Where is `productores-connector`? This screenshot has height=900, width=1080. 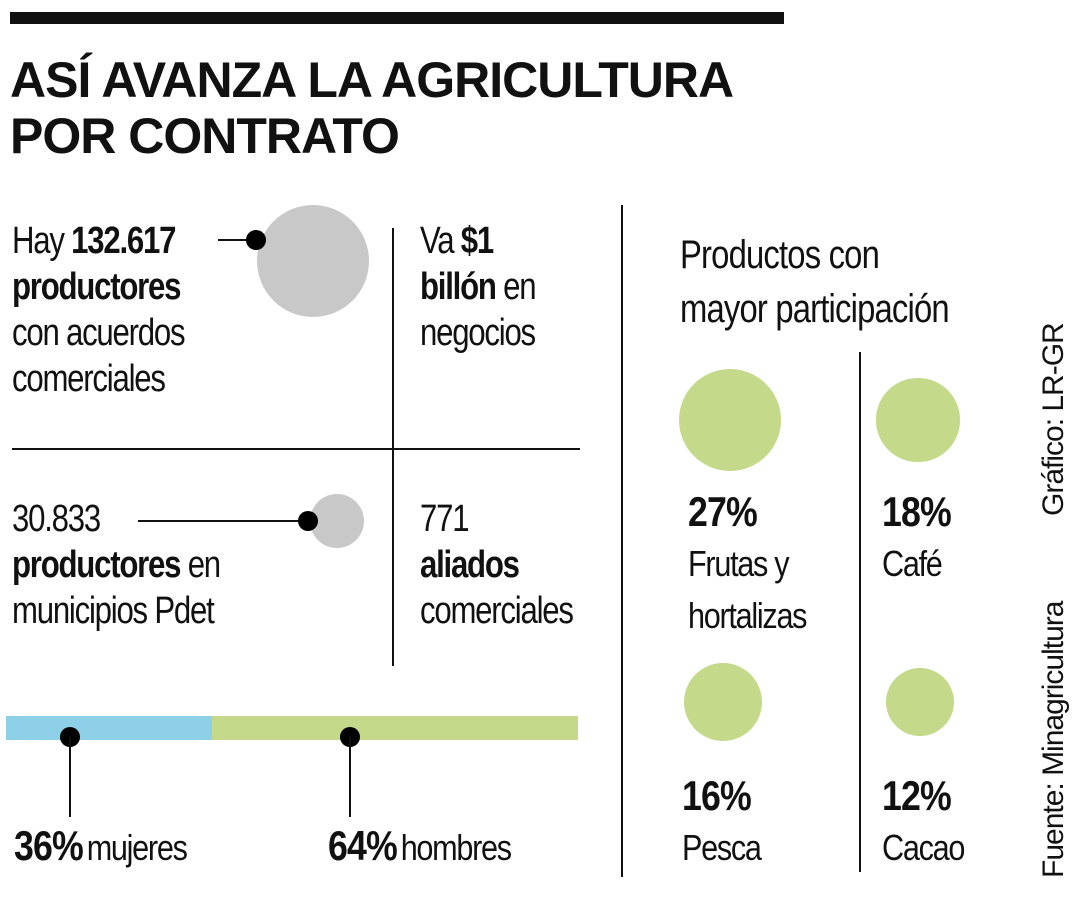
productores-connector is located at coordinates (238, 240).